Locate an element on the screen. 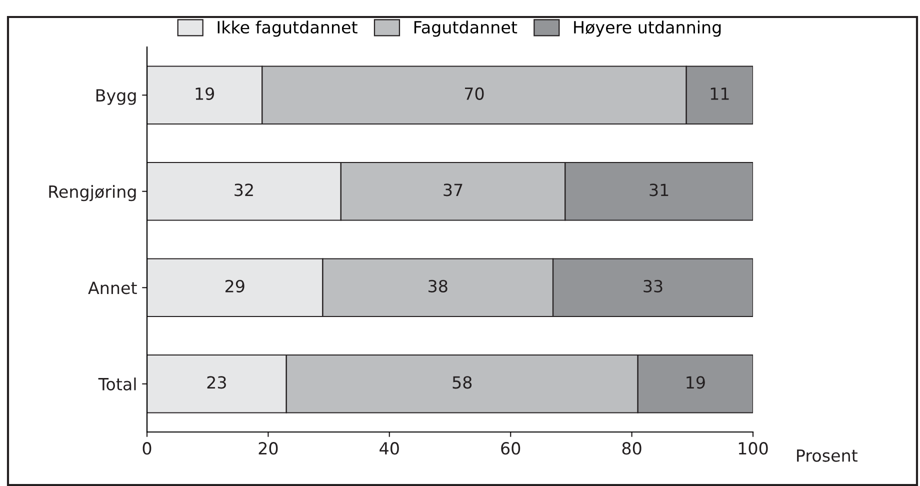 The image size is (920, 486). legend-label: Fagutdannet is located at coordinates (466, 28).